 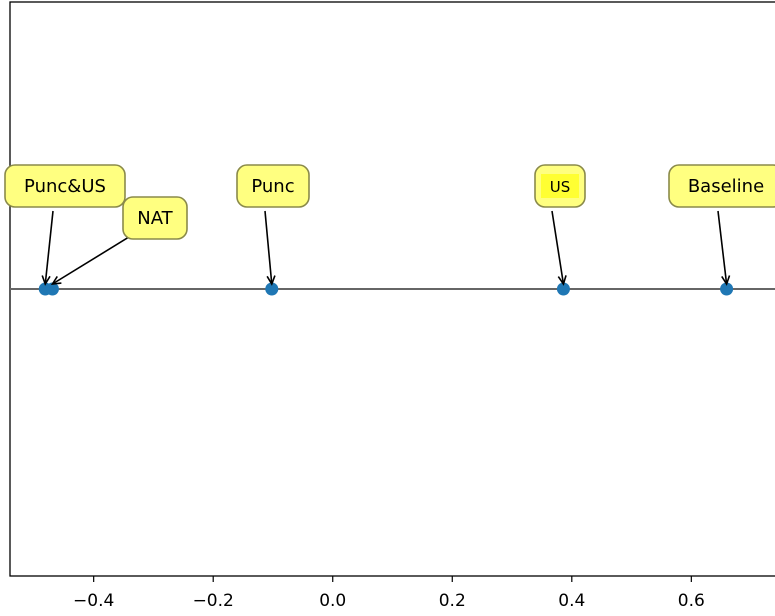 I want to click on x-tick-label: 0.6, so click(x=691, y=601).